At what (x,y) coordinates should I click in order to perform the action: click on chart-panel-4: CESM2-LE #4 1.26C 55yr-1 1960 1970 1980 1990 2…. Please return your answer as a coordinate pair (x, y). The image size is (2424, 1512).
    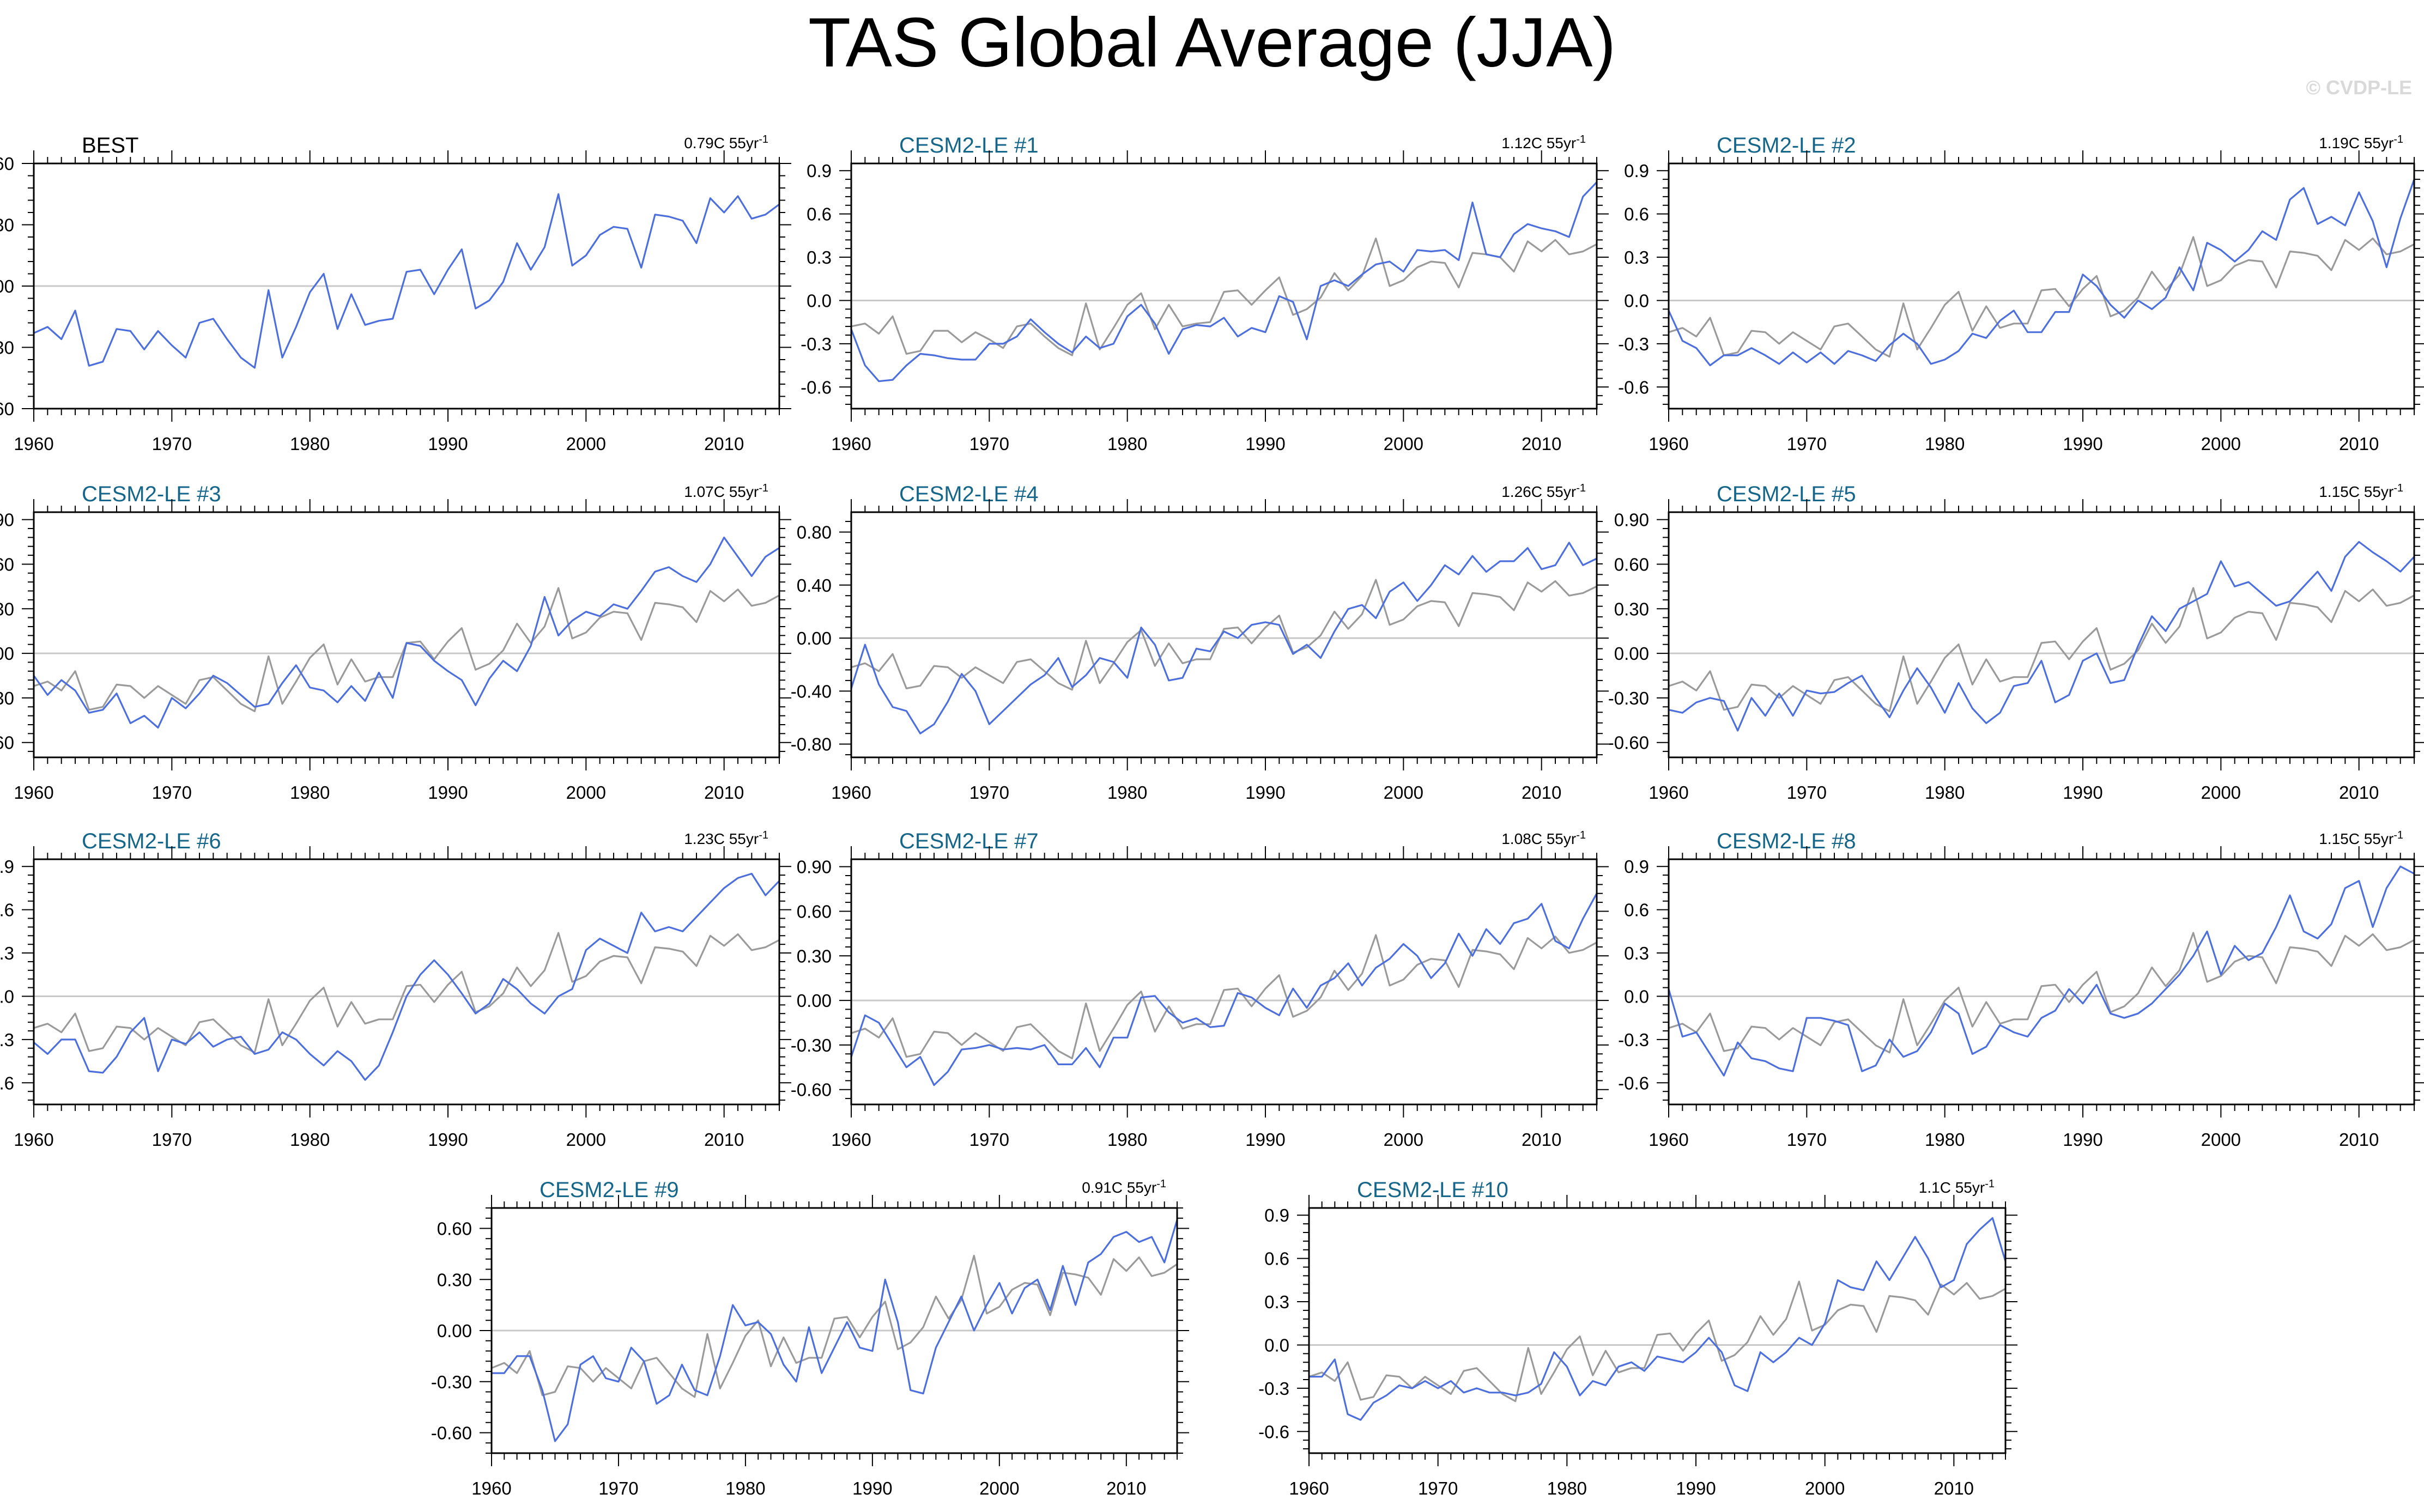
    Looking at the image, I should click on (1200, 642).